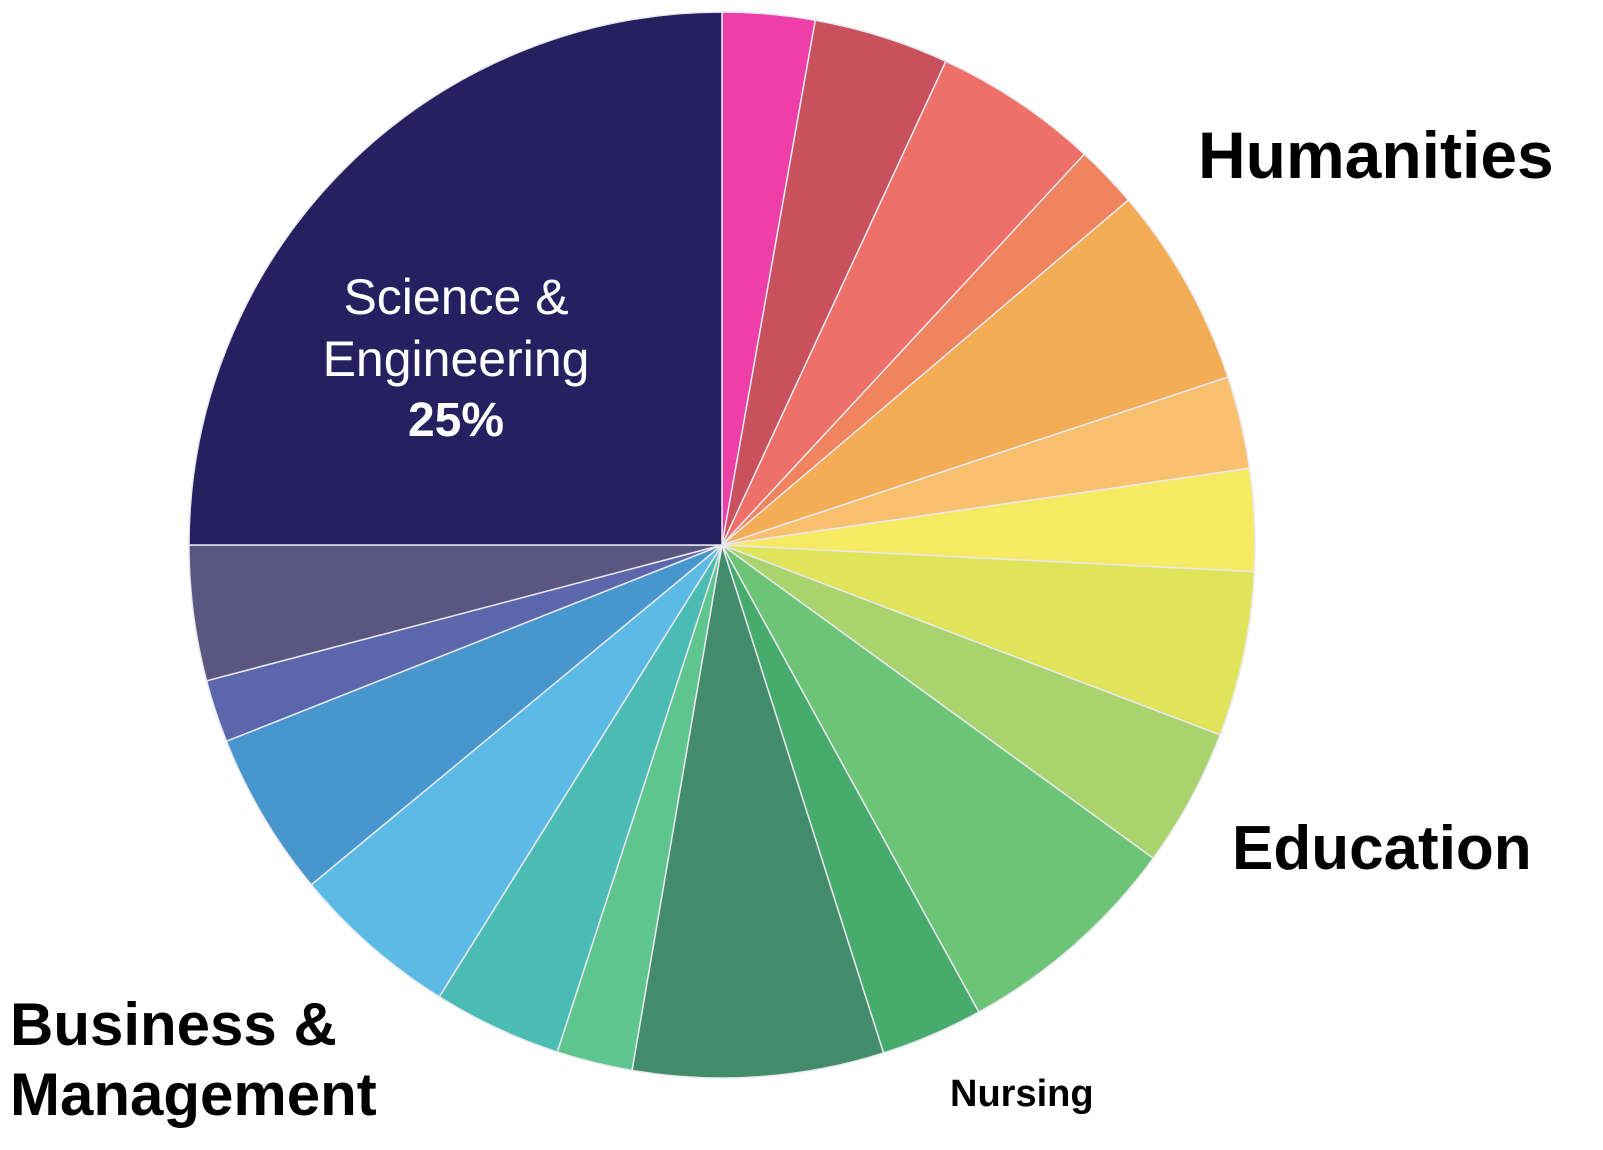 This screenshot has height=1150, width=1603. Describe the element at coordinates (1022, 1094) in the screenshot. I see `group-label: Nursing` at that location.